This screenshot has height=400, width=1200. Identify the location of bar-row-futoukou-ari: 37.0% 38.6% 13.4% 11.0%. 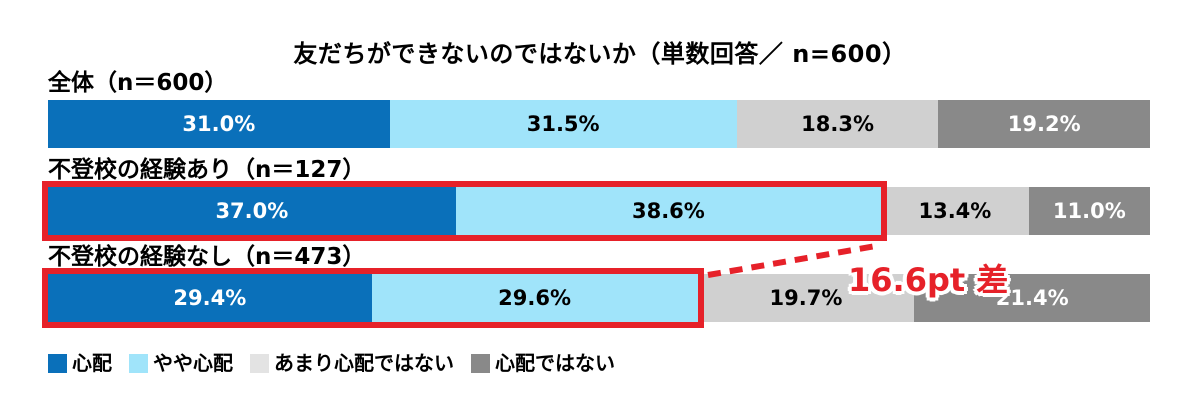
(596, 211).